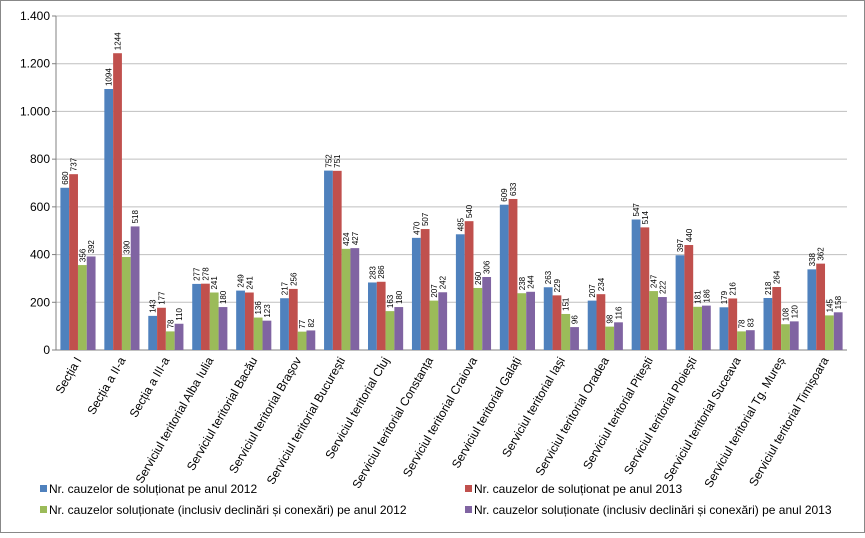 Image resolution: width=865 pixels, height=538 pixels. What do you see at coordinates (654, 281) in the screenshot?
I see `value-label: 247` at bounding box center [654, 281].